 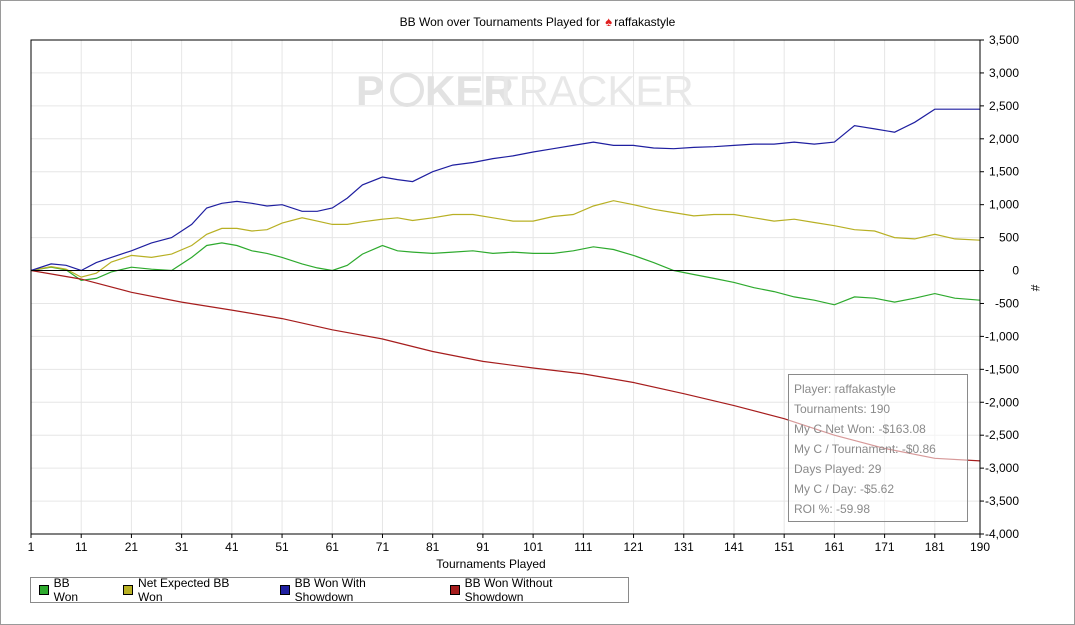 I want to click on x-tick-label: 190, so click(x=980, y=547).